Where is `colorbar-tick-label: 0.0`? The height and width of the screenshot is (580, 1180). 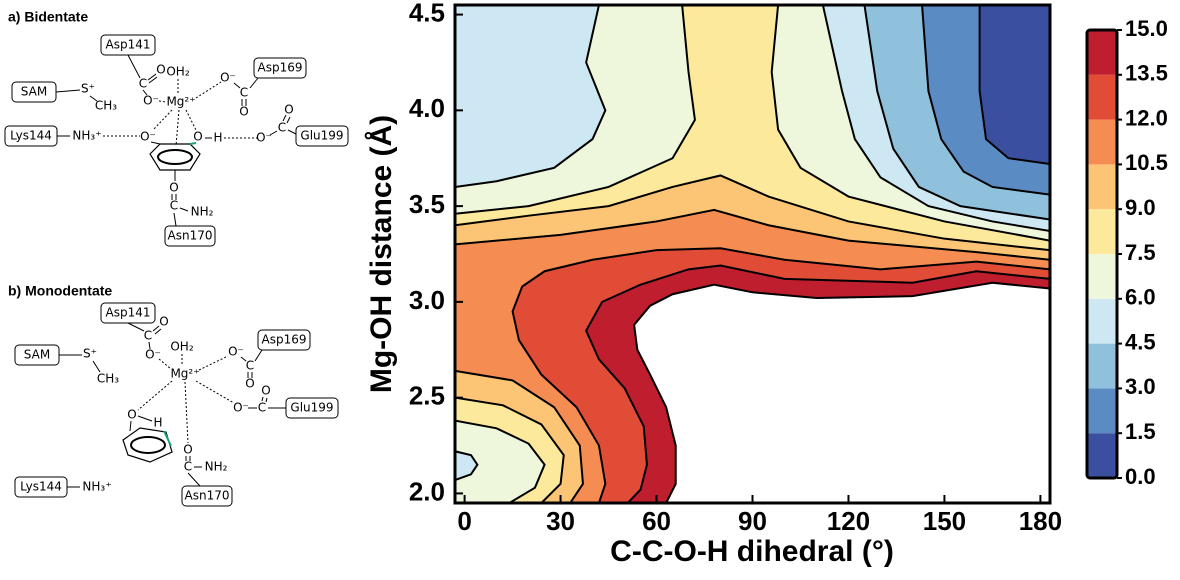 colorbar-tick-label: 0.0 is located at coordinates (1140, 476).